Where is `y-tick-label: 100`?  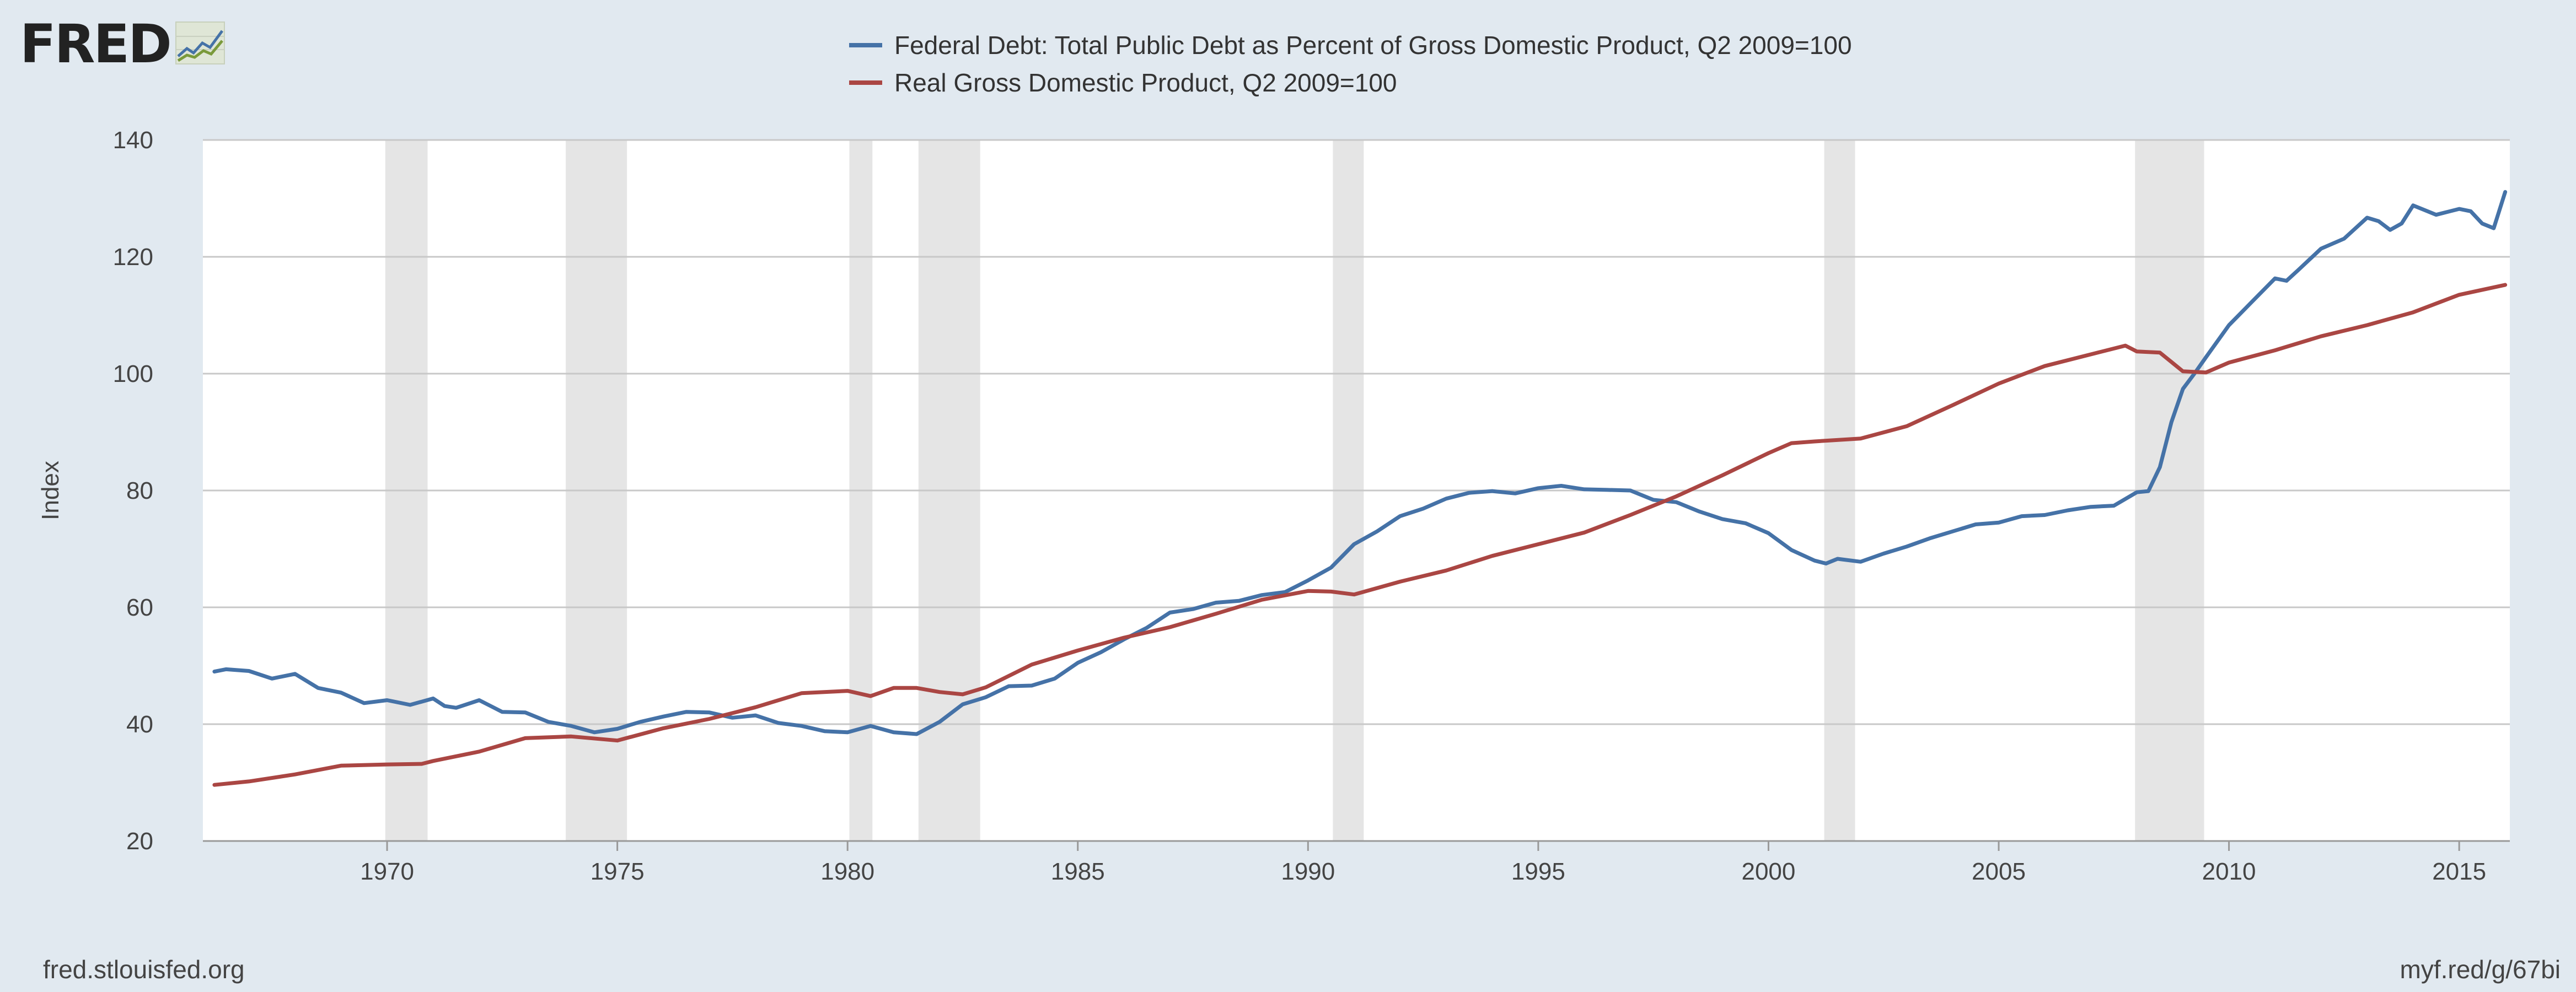 y-tick-label: 100 is located at coordinates (133, 373).